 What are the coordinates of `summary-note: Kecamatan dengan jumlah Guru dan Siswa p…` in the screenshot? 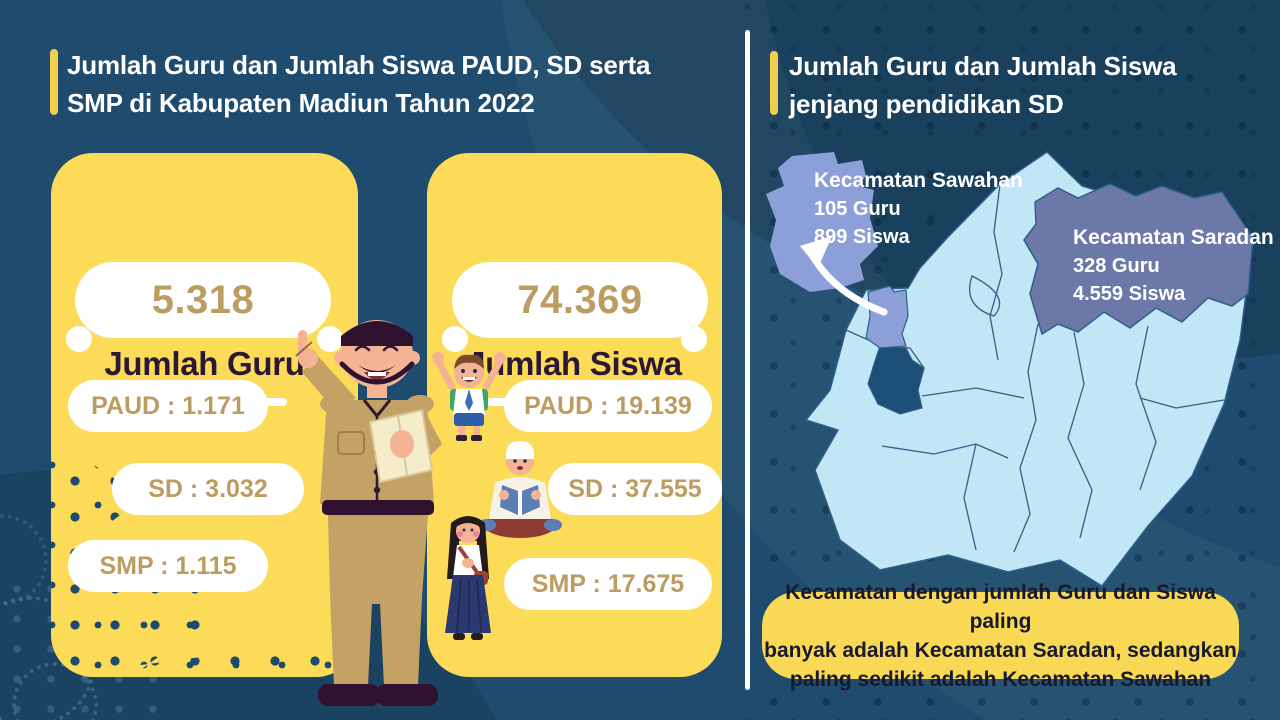 It's located at (1000, 636).